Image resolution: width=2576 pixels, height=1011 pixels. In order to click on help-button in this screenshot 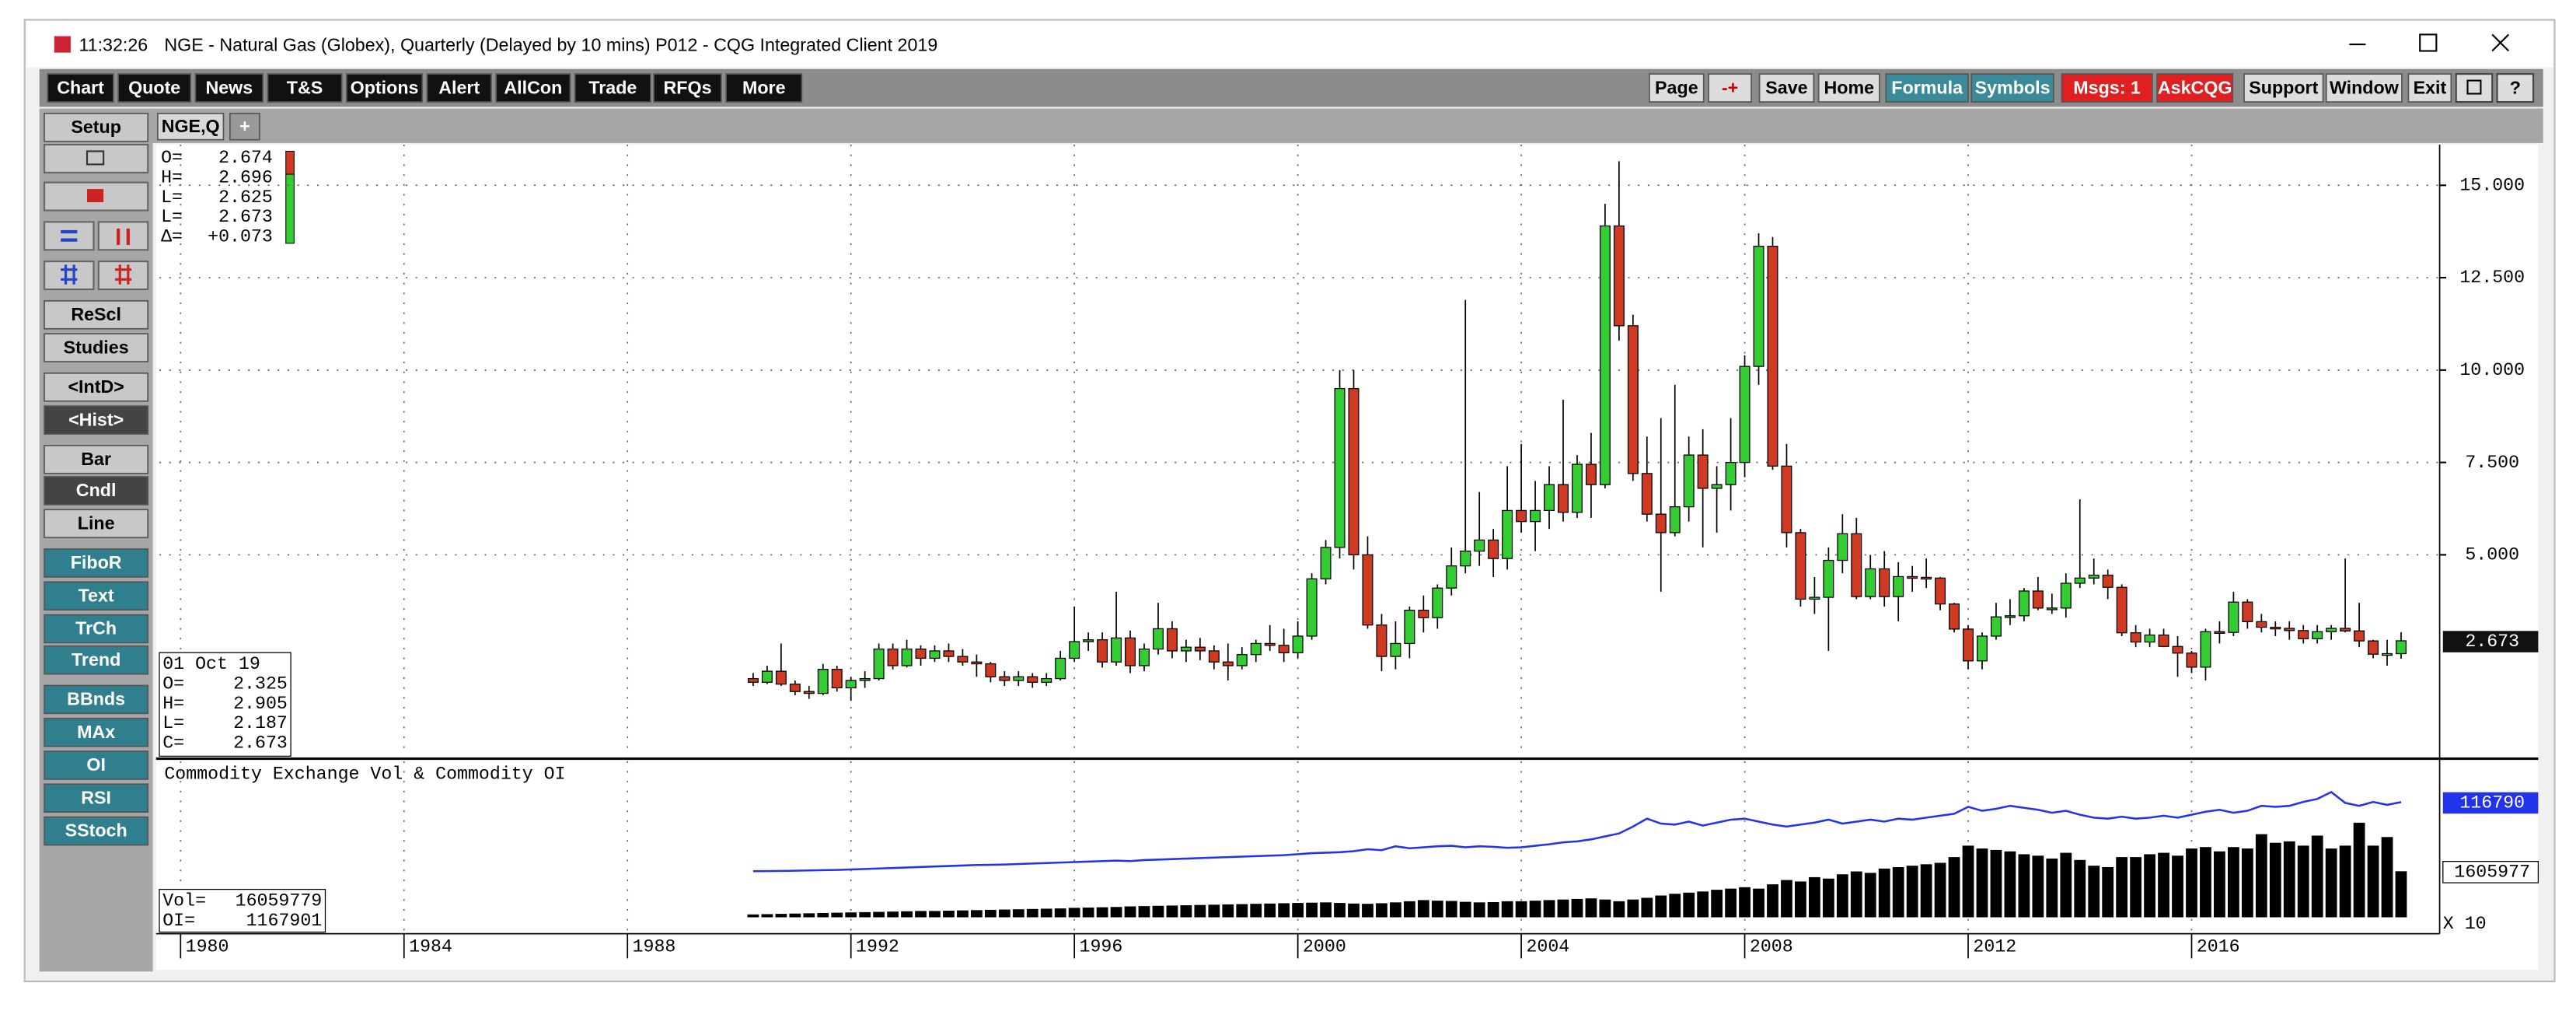, I will do `click(2516, 88)`.